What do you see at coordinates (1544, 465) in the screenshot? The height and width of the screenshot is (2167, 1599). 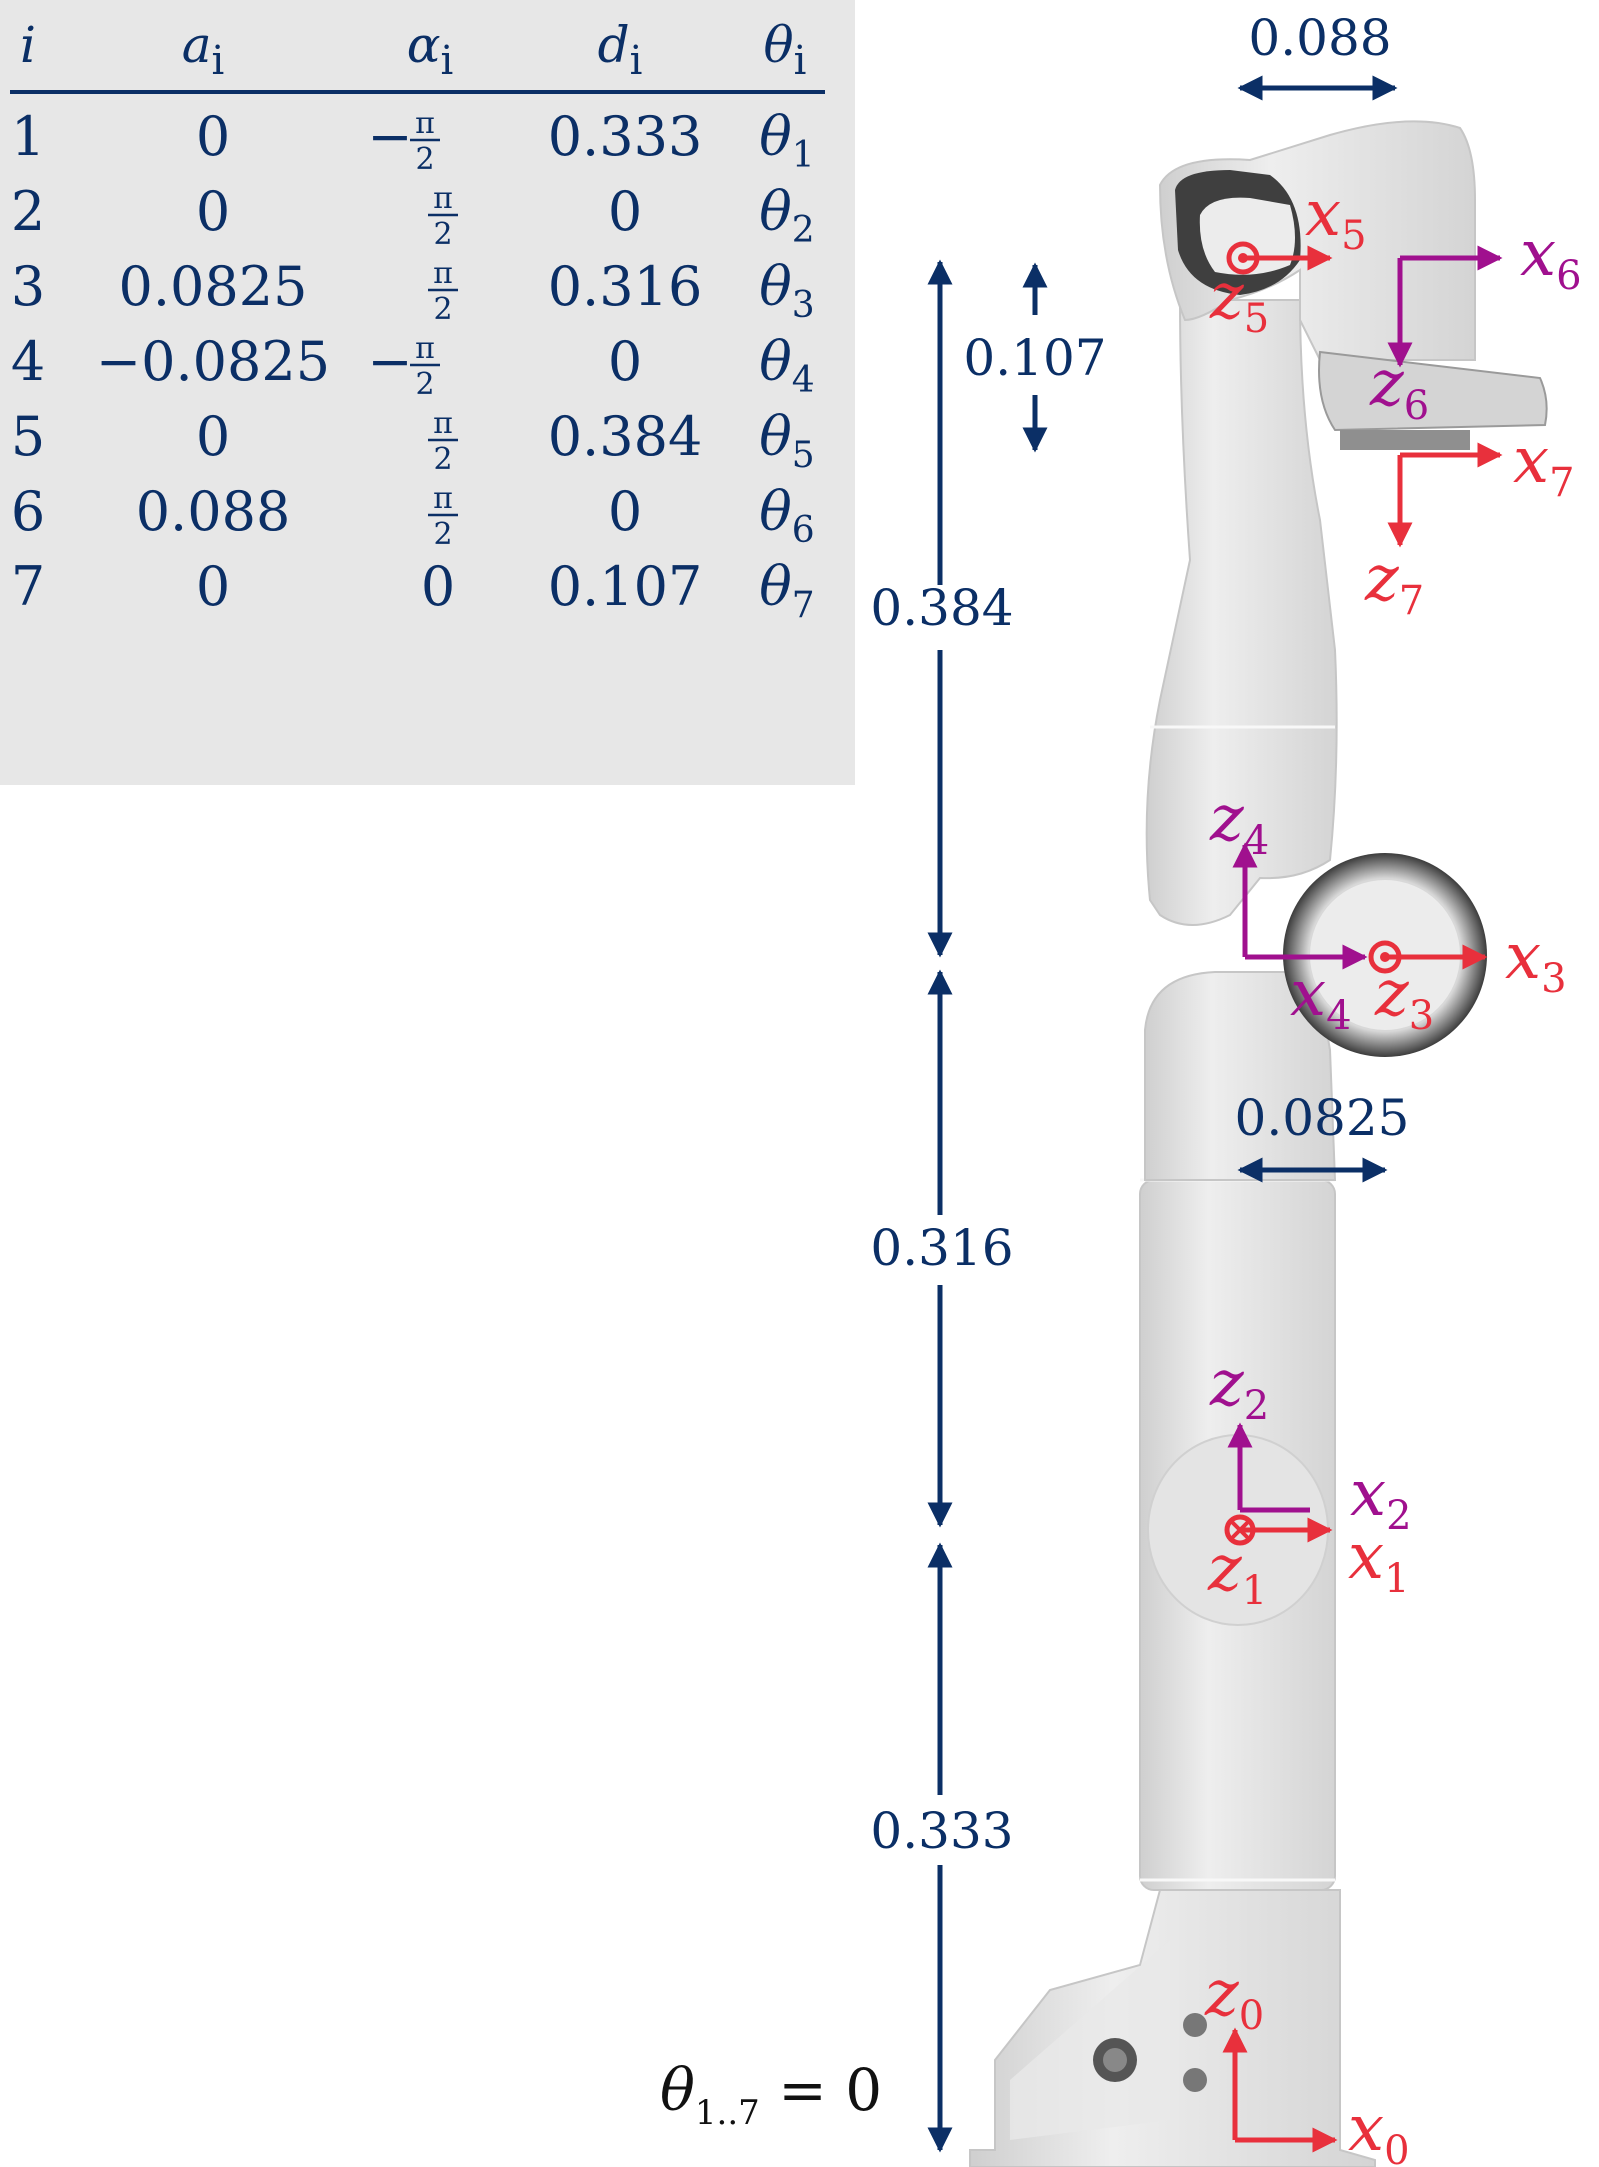 I see `label-x7: x7` at bounding box center [1544, 465].